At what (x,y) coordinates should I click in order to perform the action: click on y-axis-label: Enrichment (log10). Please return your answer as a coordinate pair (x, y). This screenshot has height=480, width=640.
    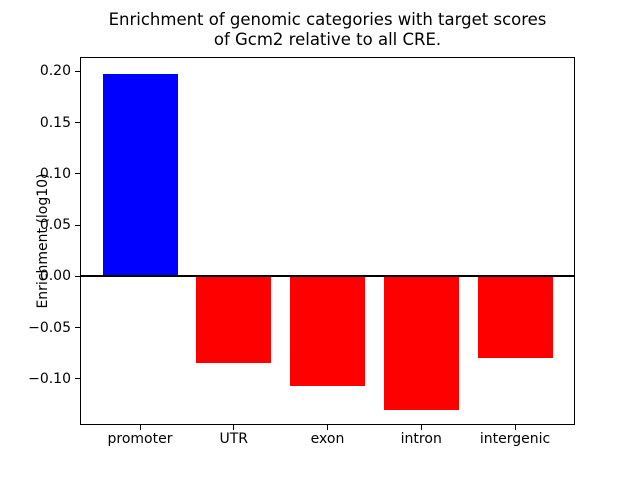
    Looking at the image, I should click on (43, 241).